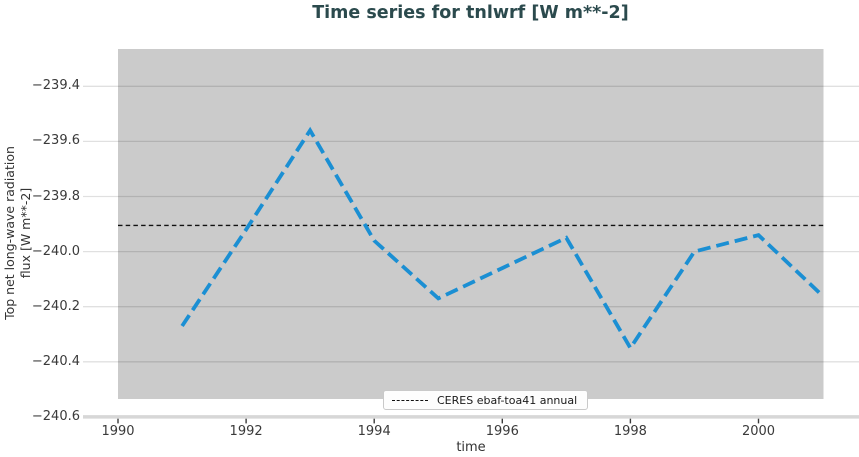 This screenshot has height=457, width=859. I want to click on legend-dashed-line-icon, so click(410, 400).